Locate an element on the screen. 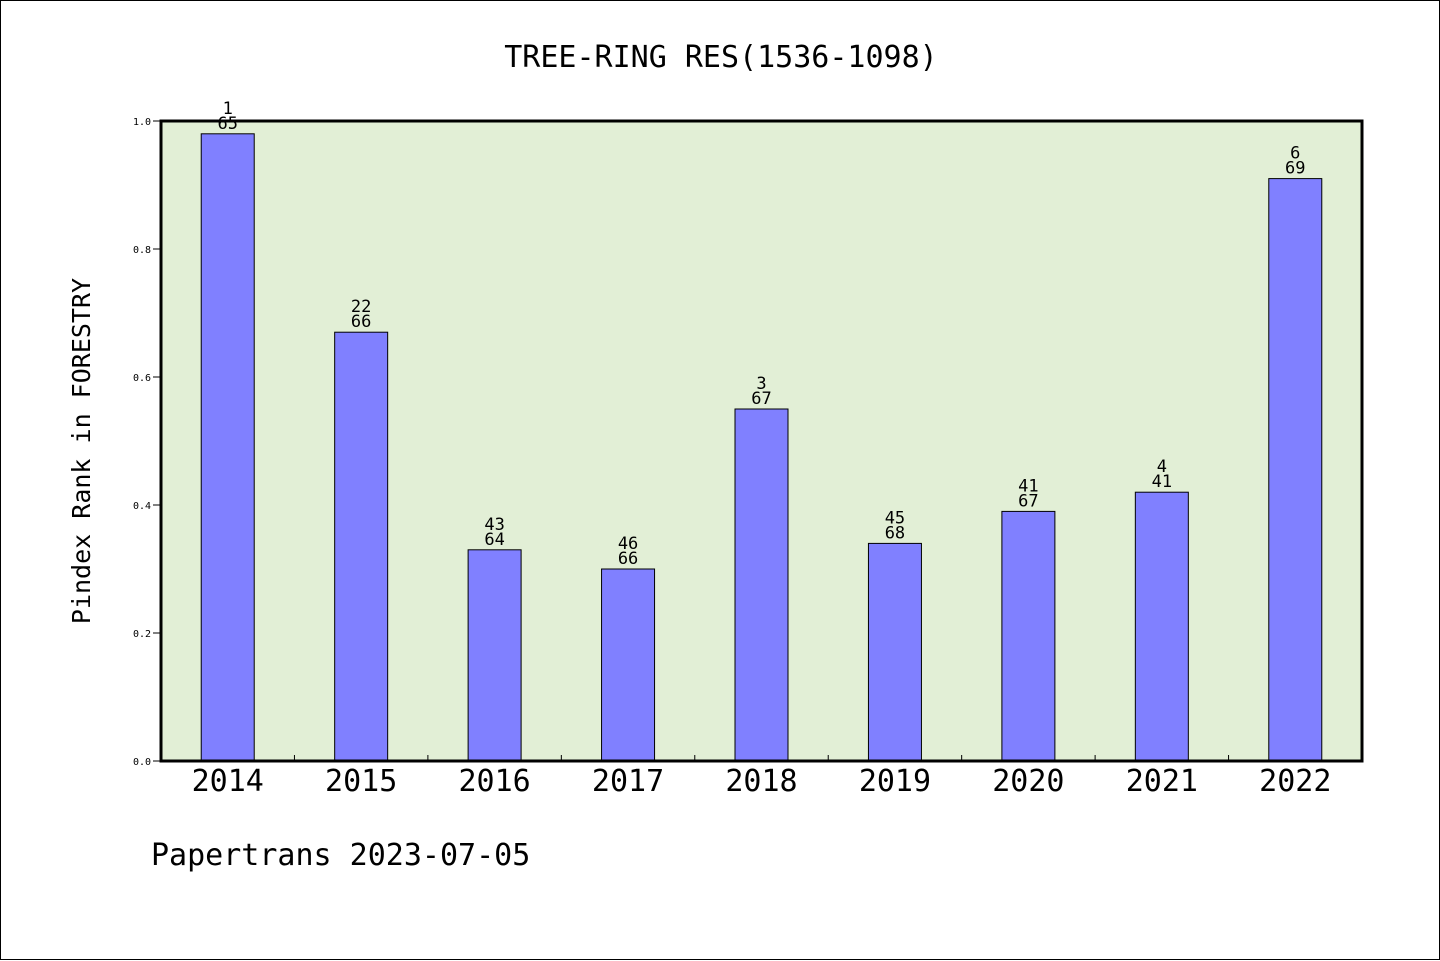 This screenshot has height=961, width=1440. bar-label-top-2018: 3 is located at coordinates (761, 384).